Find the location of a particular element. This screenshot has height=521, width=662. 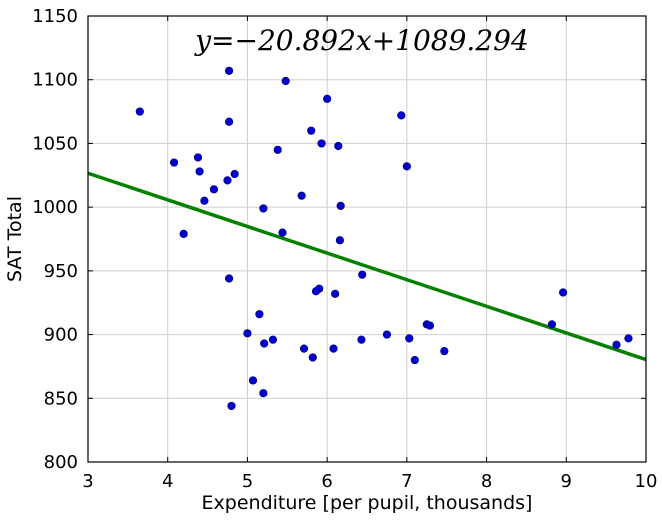

y-tick-labels: 800 850 900 950 1000 1050 1100 1150 is located at coordinates (55, 239).